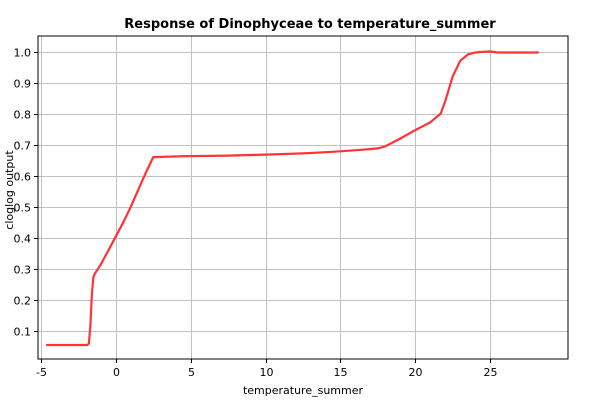 This screenshot has width=600, height=400. I want to click on x-tick-label: 20, so click(416, 372).